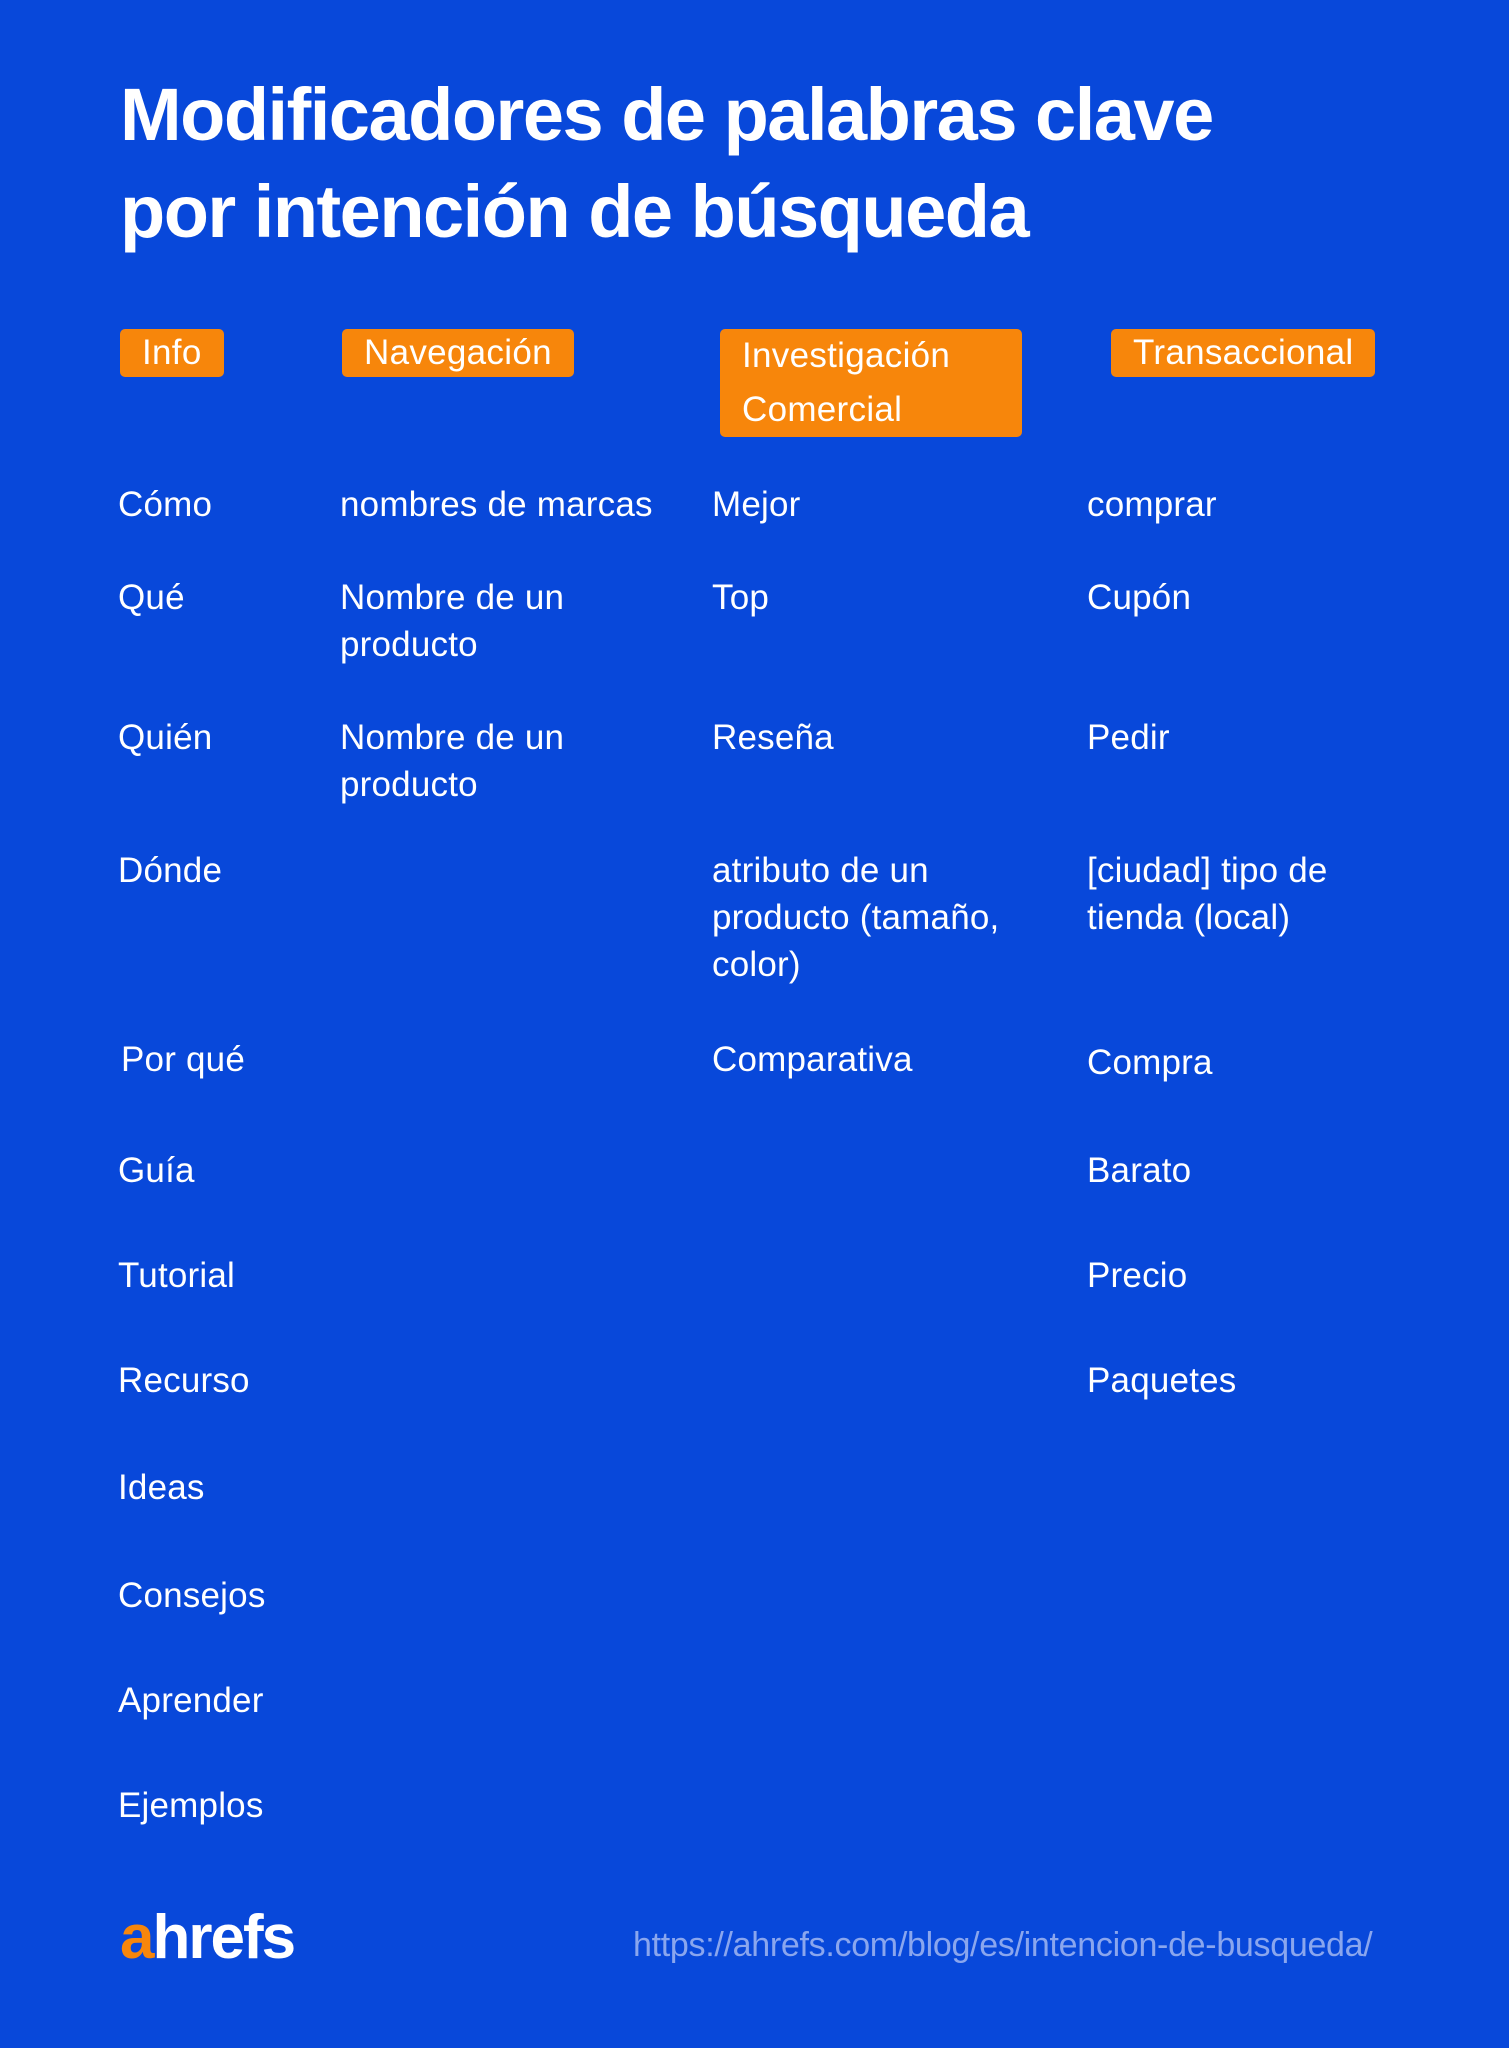 The image size is (1509, 2048). Describe the element at coordinates (1139, 1170) in the screenshot. I see `cell-tra-barato: Barato` at that location.